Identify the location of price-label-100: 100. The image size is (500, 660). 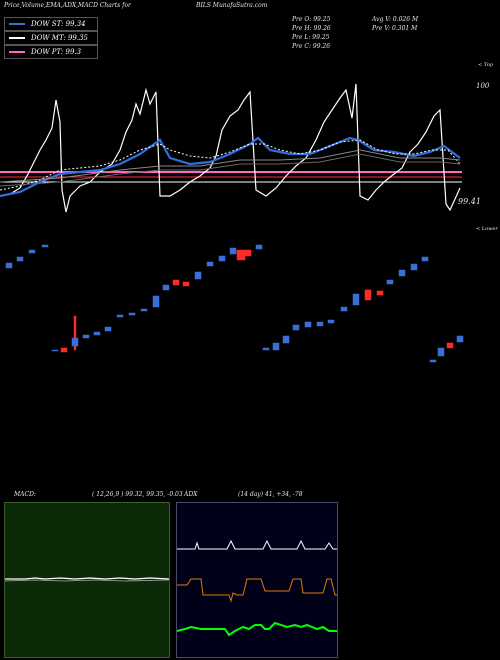
(483, 86).